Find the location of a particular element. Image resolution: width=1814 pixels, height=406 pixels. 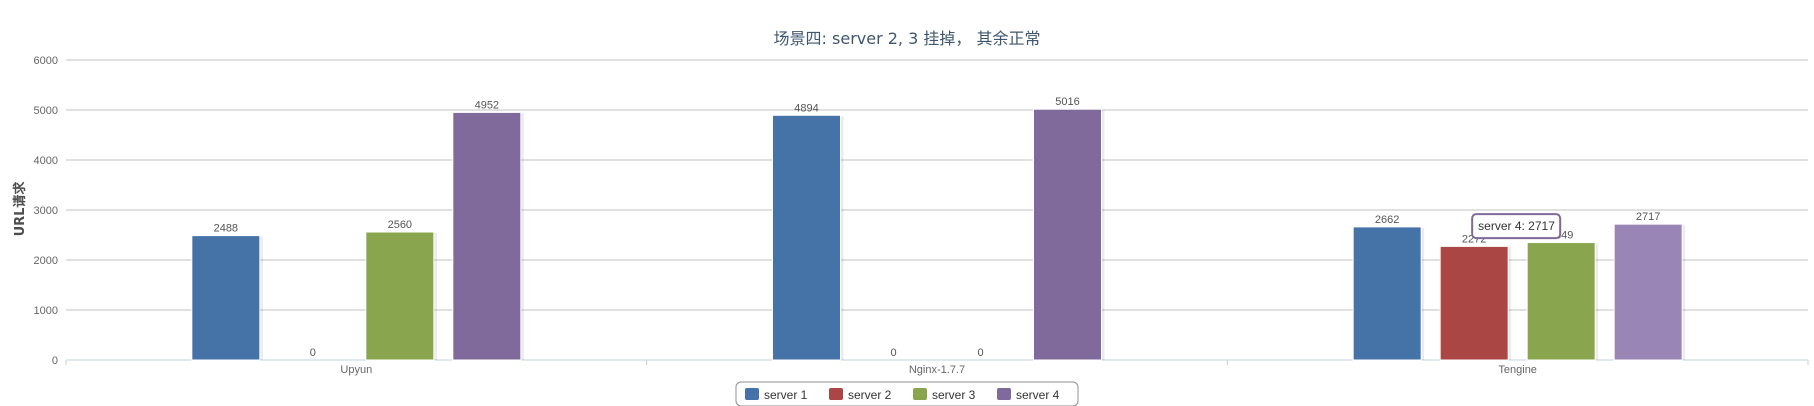

y-tick-label: 3000 is located at coordinates (46, 211).